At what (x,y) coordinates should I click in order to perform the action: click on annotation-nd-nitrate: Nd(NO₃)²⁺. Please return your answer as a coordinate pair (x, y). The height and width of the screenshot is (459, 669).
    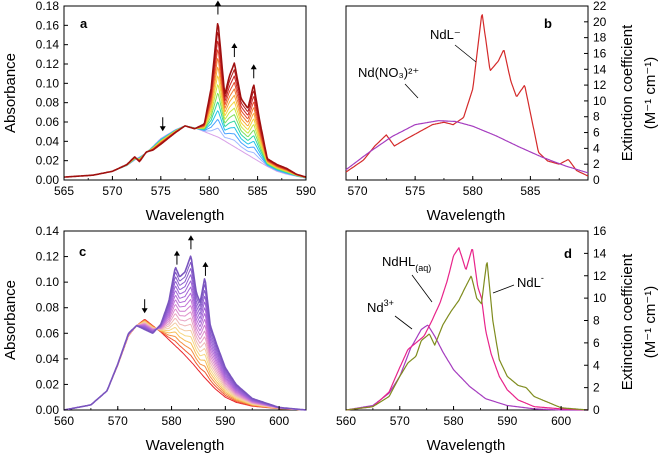
    Looking at the image, I should click on (388, 82).